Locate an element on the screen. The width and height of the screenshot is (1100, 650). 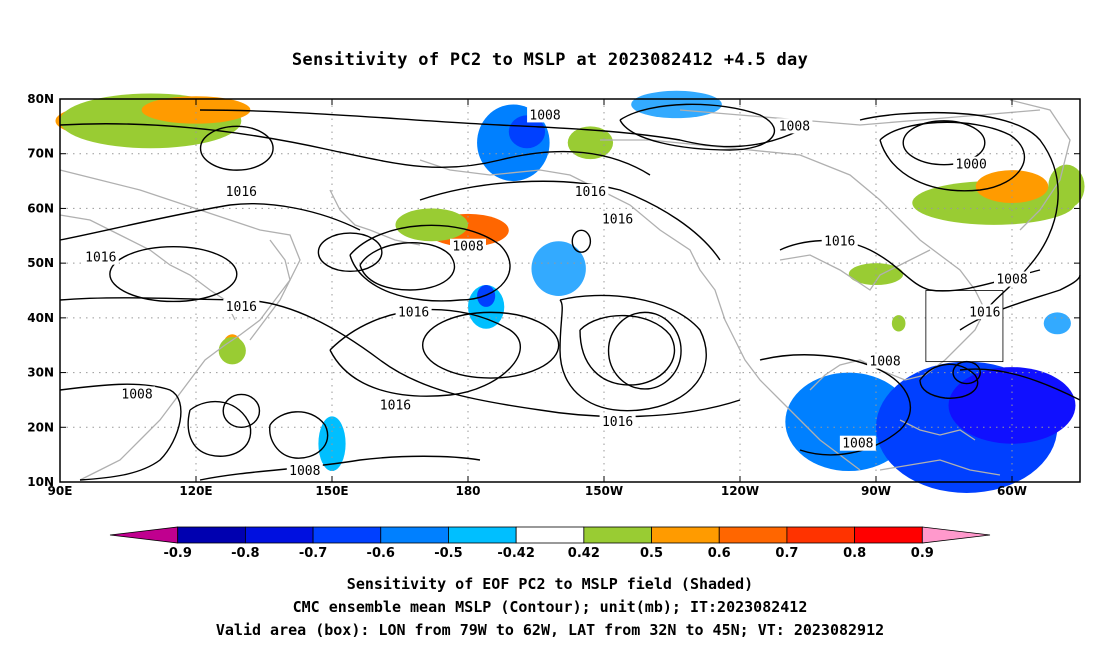
lon-label-2: 150E is located at coordinates (331, 491).